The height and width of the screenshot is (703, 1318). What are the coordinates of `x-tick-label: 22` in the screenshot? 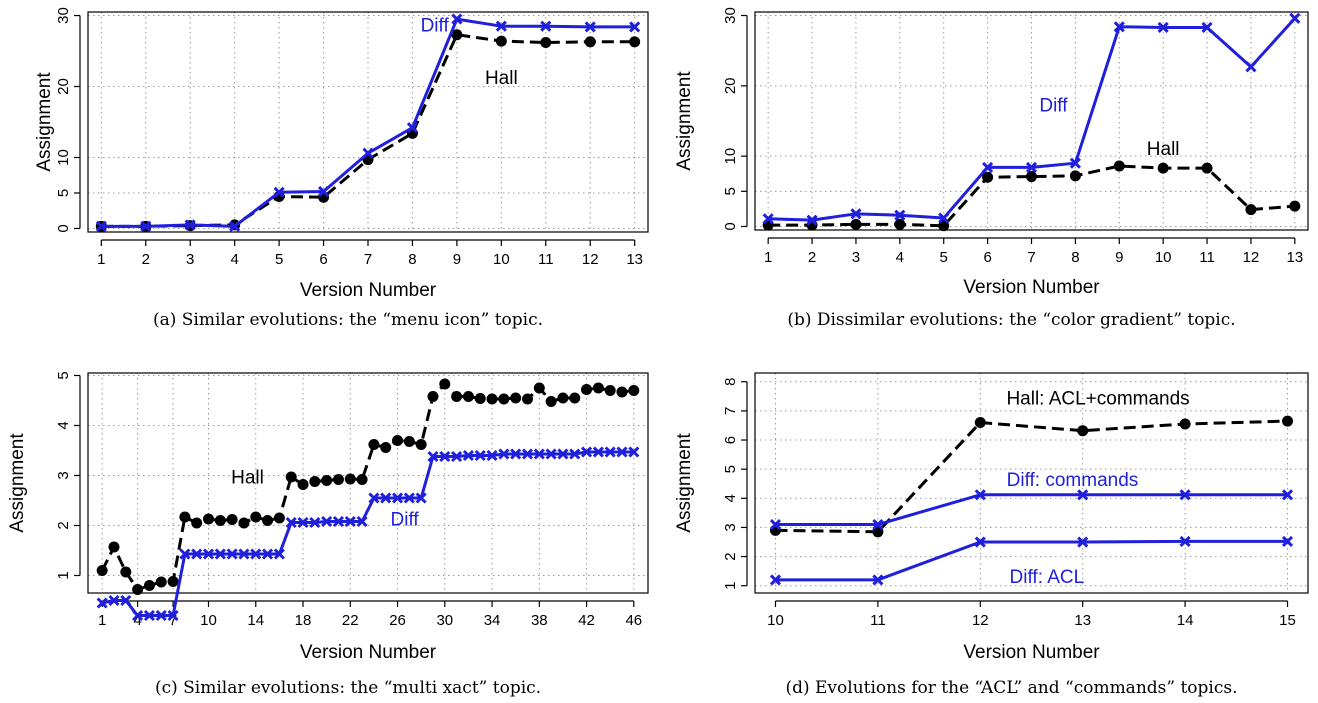 It's located at (350, 620).